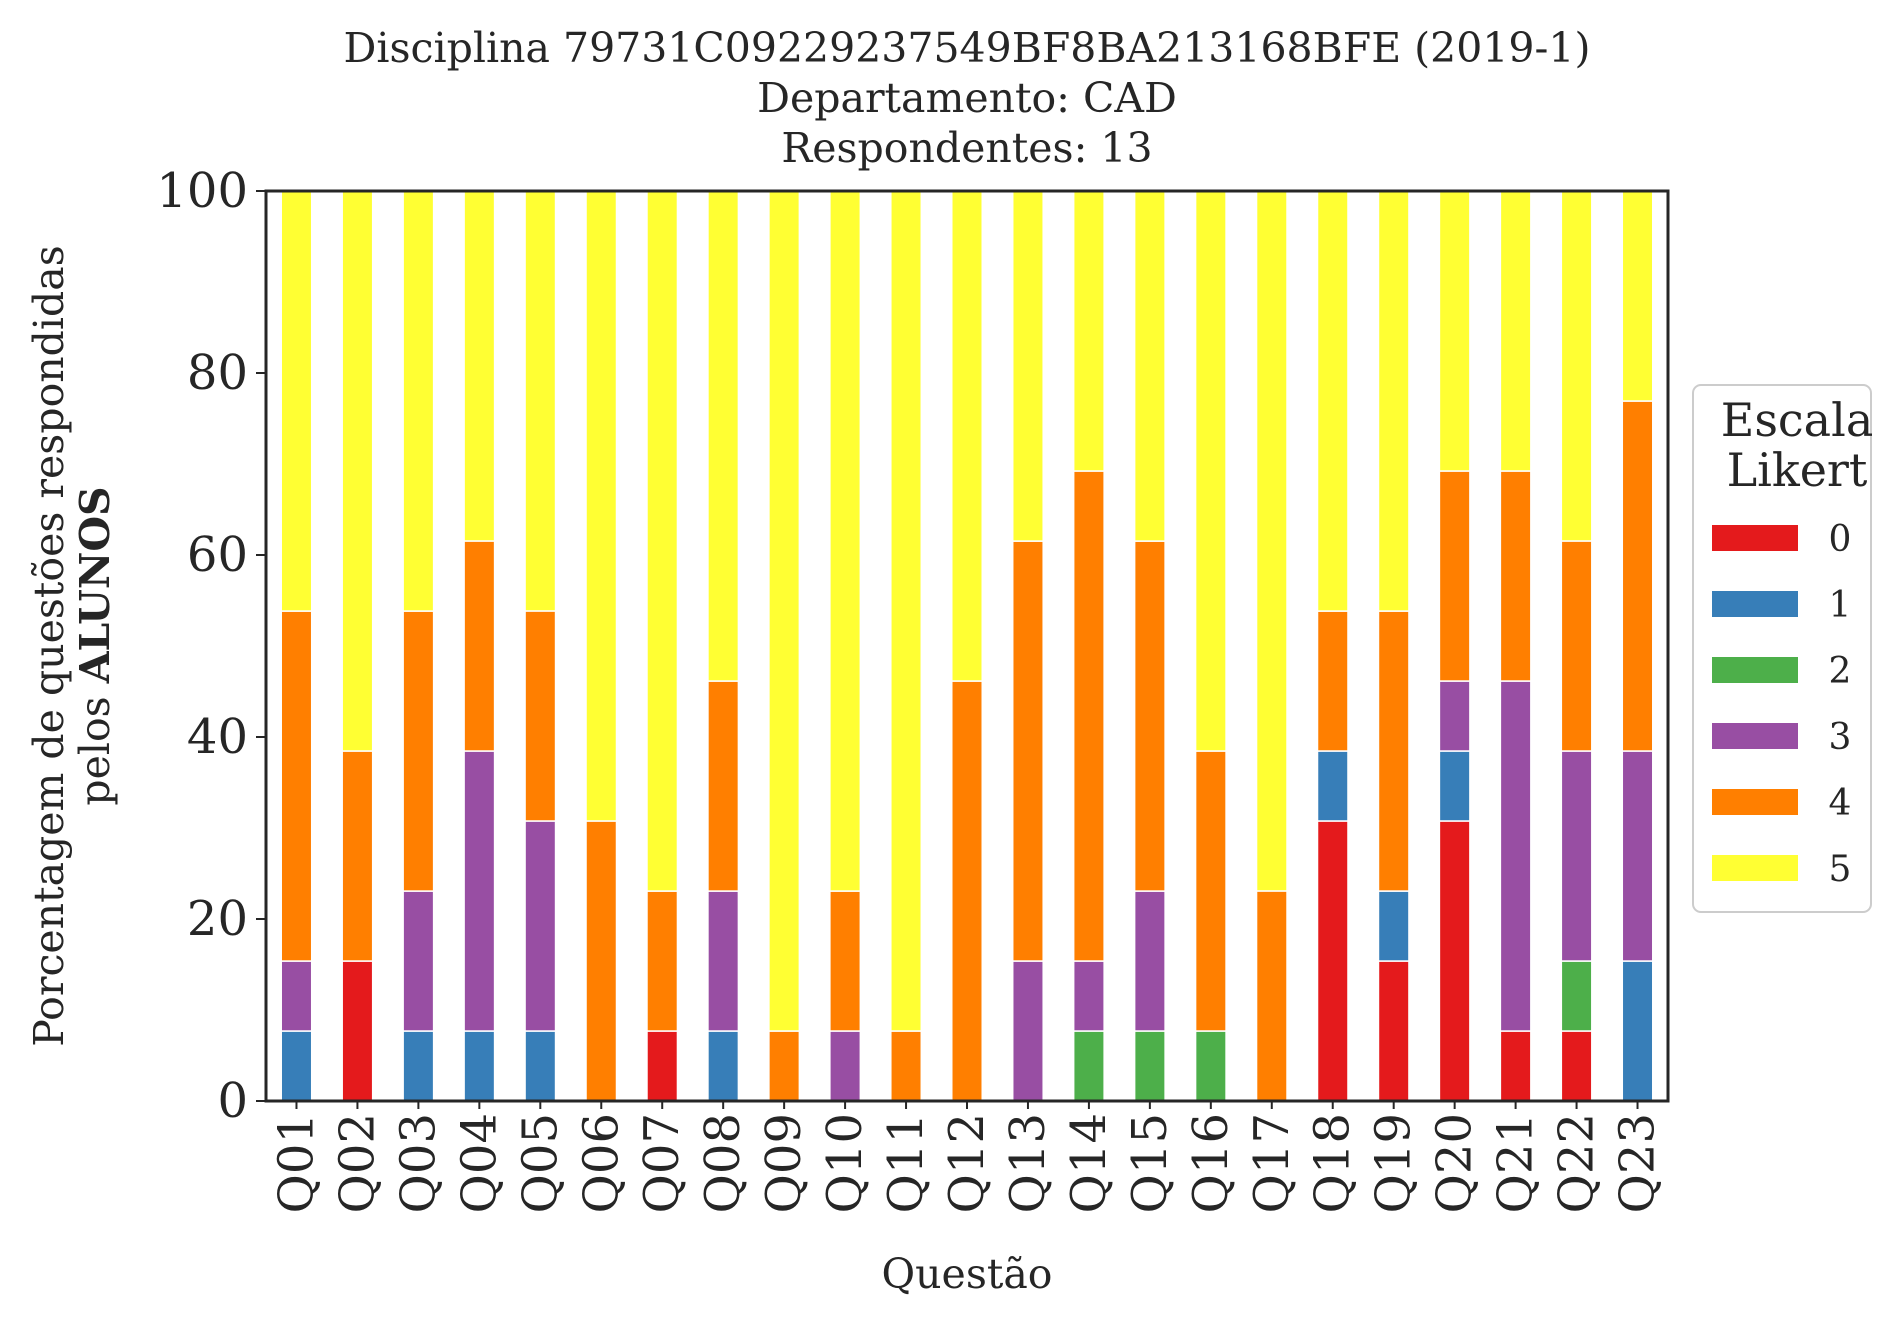  What do you see at coordinates (1782, 648) in the screenshot?
I see `legend-frame` at bounding box center [1782, 648].